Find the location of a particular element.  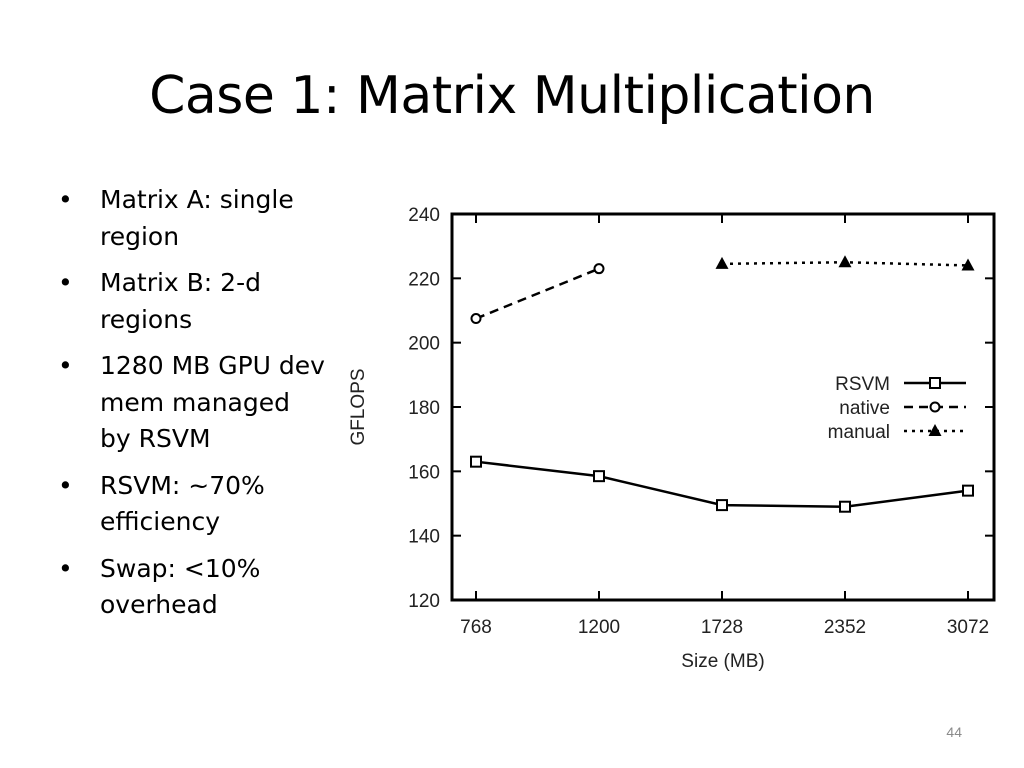

series-manual is located at coordinates (845, 263).